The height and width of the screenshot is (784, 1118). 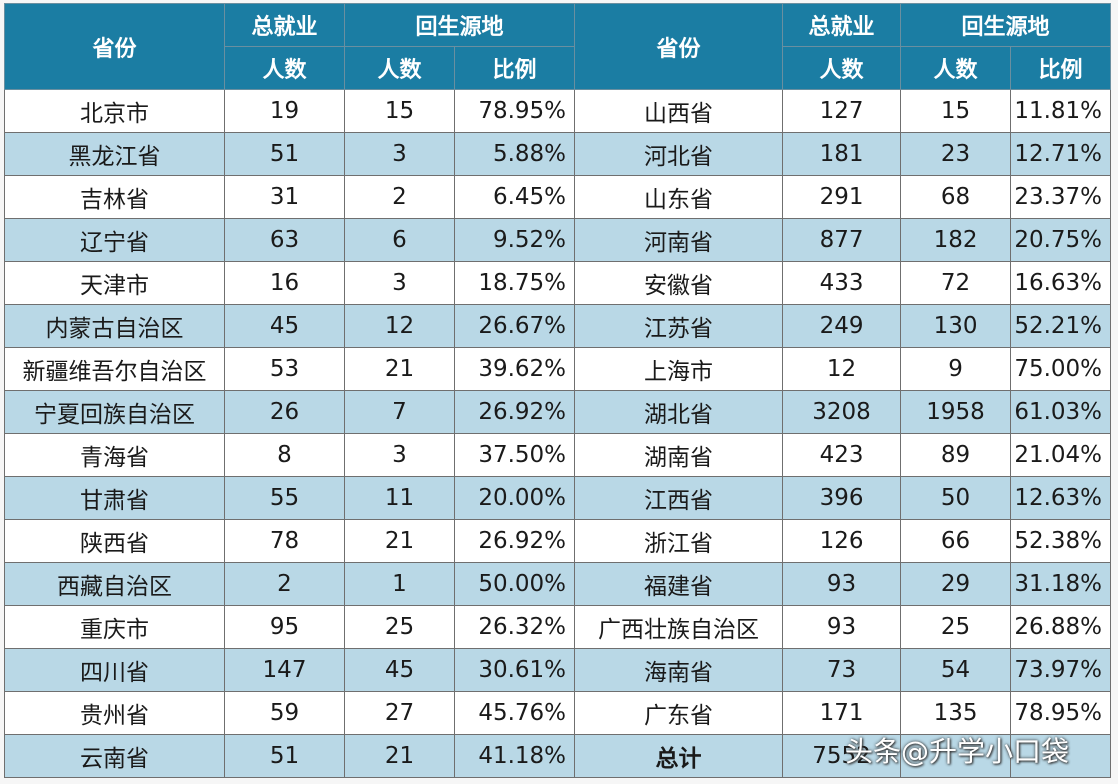 What do you see at coordinates (1061, 326) in the screenshot?
I see `return-ratio-cell: 52.21%` at bounding box center [1061, 326].